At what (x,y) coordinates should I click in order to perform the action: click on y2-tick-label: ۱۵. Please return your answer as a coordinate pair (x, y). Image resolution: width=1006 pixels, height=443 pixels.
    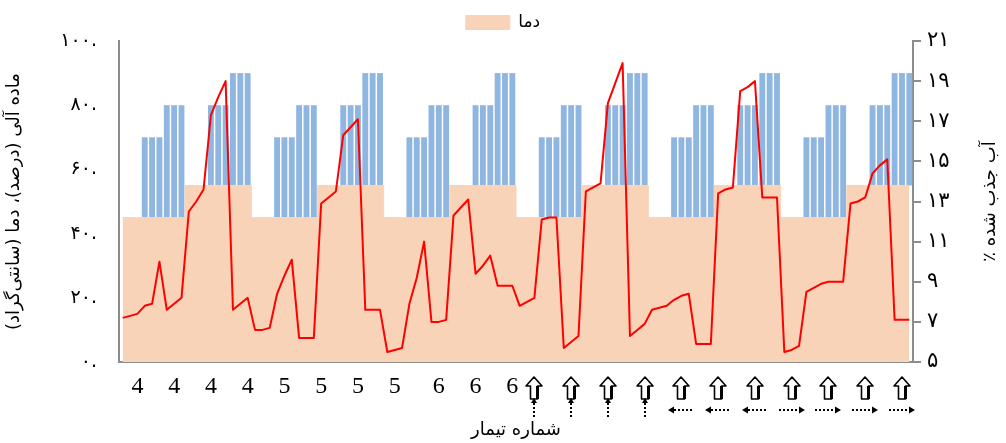
    Looking at the image, I should click on (938, 159).